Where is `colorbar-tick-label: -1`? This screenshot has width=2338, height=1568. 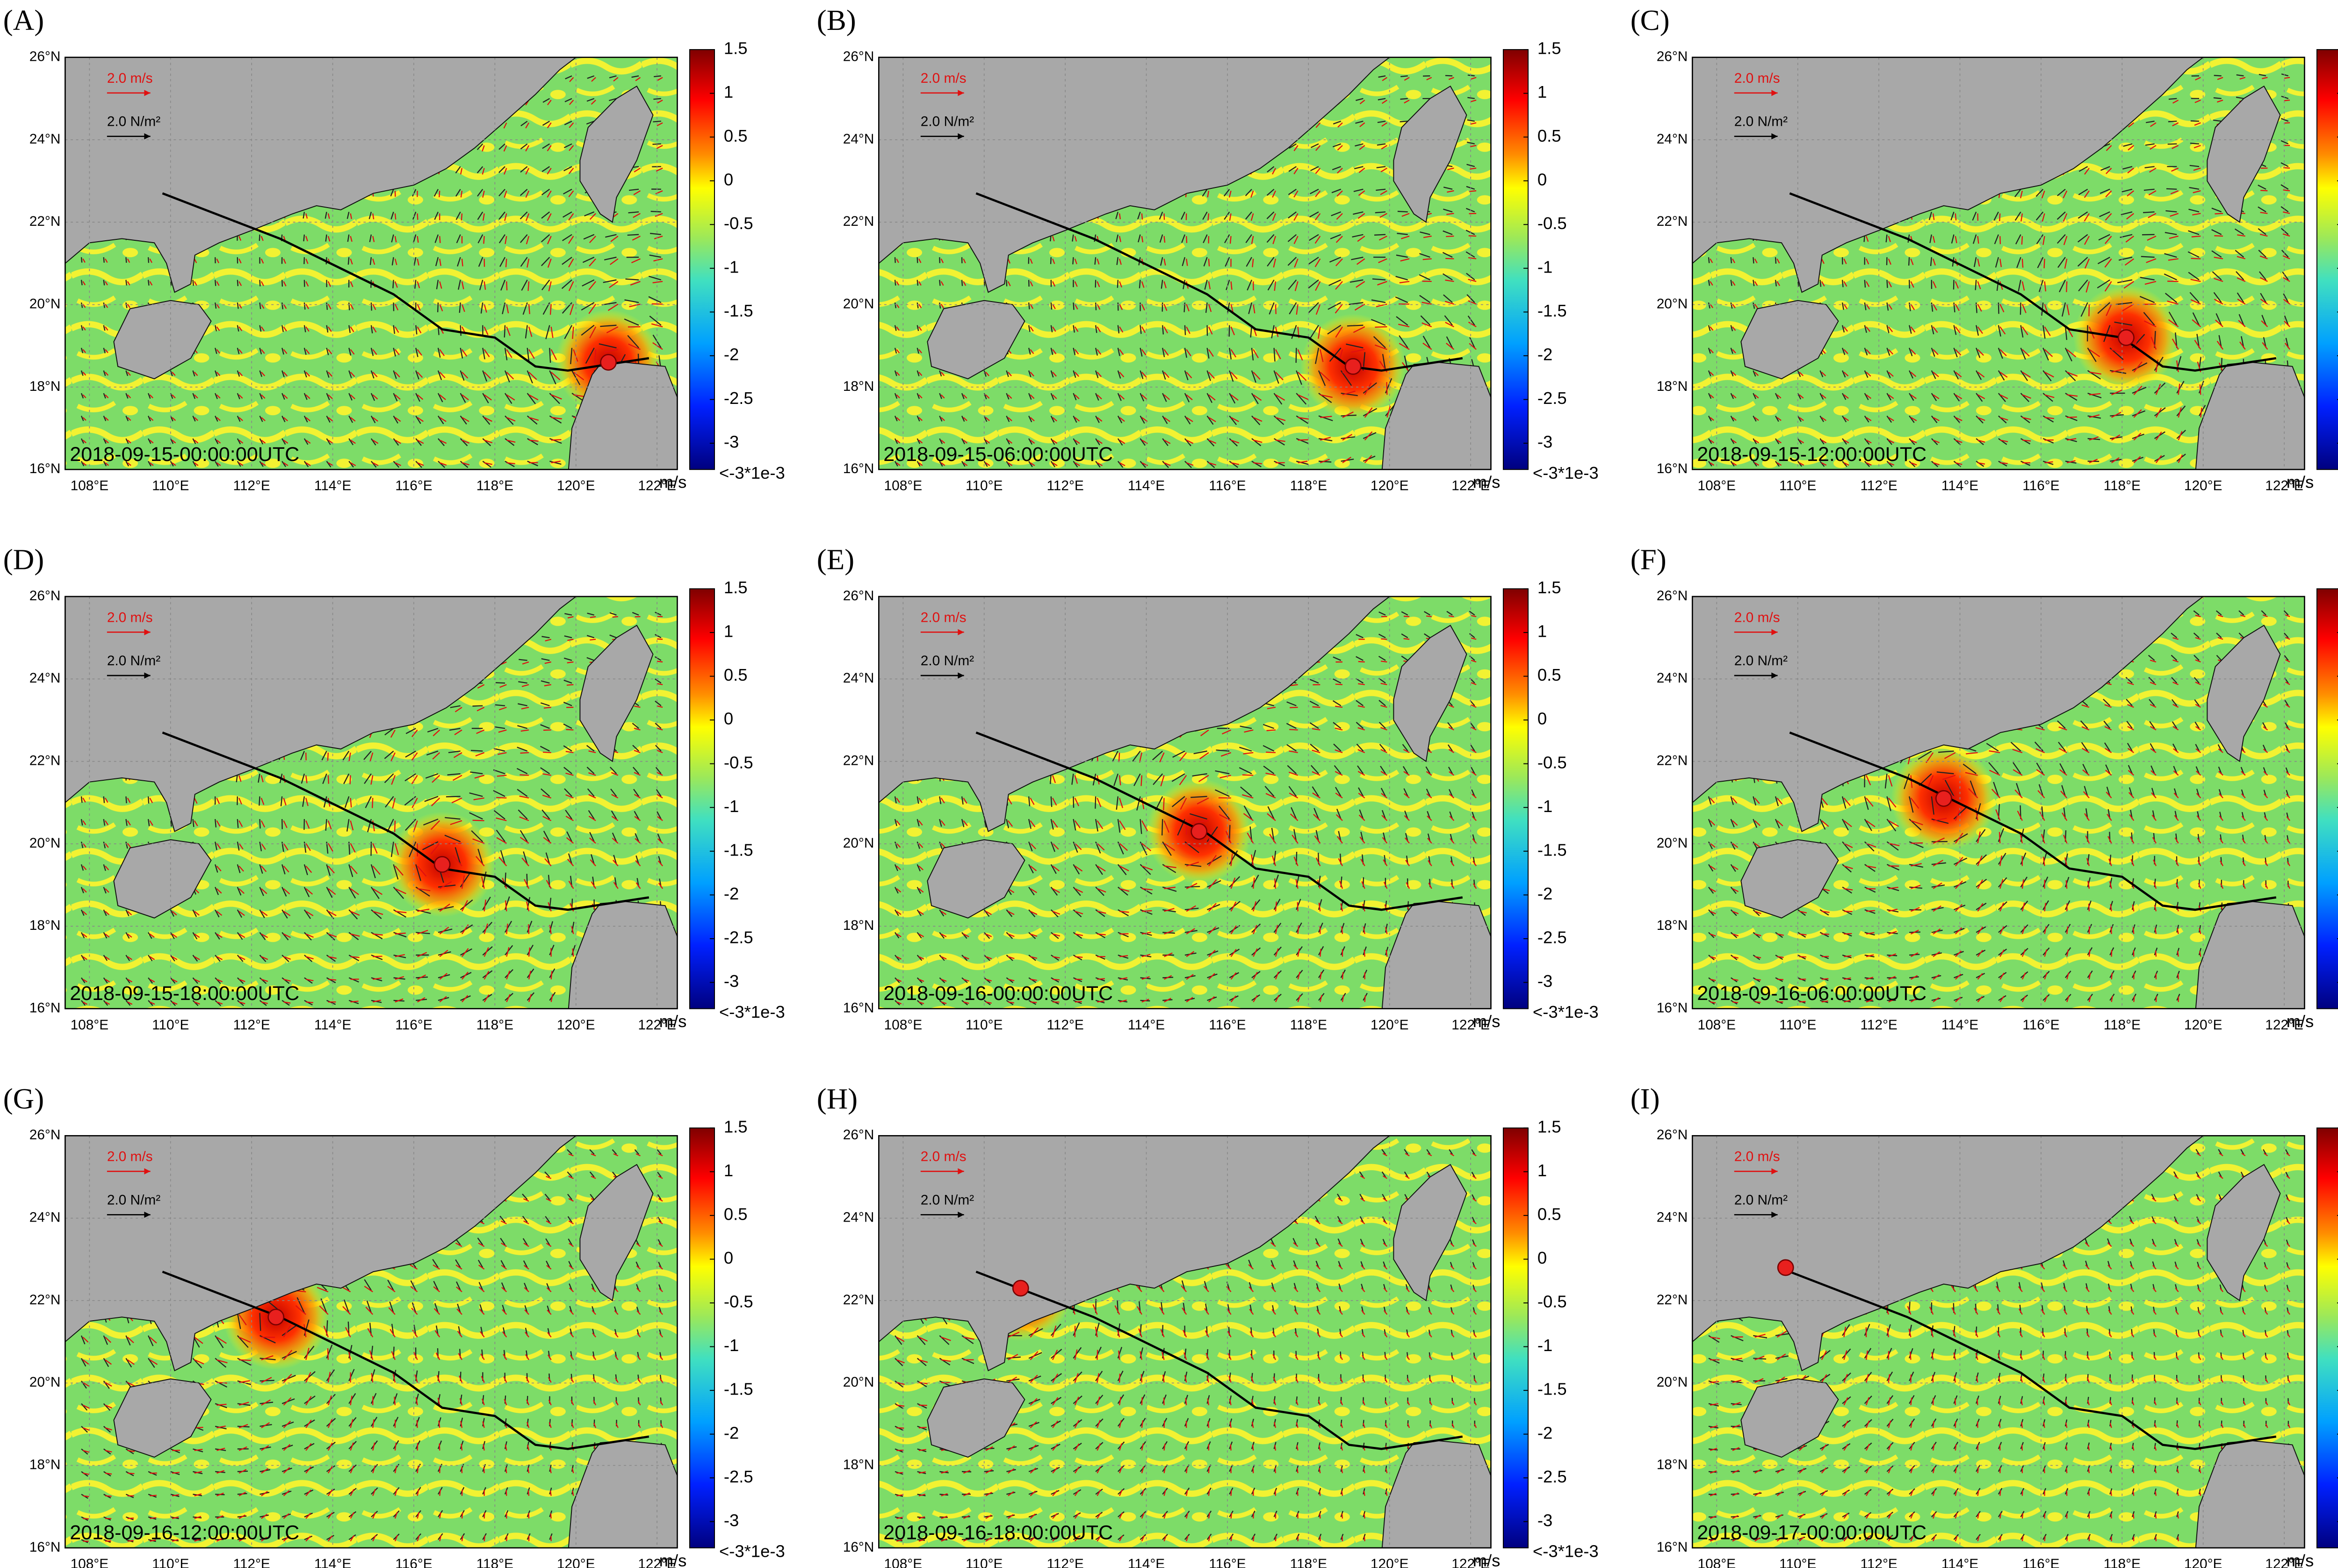 colorbar-tick-label: -1 is located at coordinates (732, 806).